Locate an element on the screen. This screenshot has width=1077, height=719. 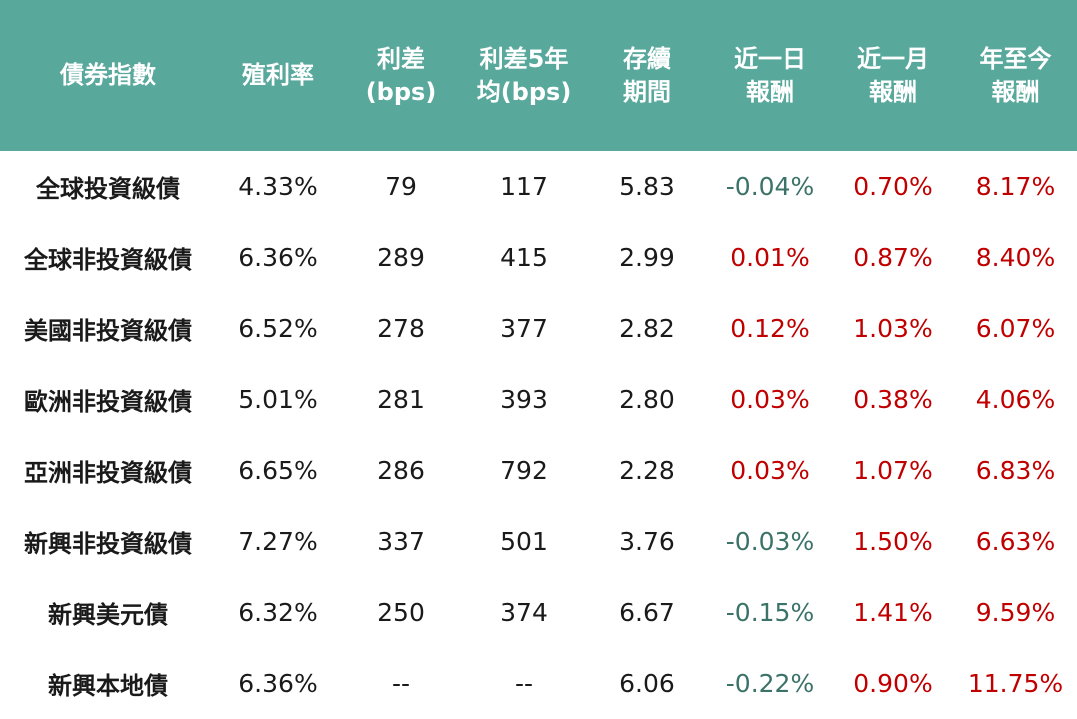
header-bond-index: 債券指數 is located at coordinates (108, 75).